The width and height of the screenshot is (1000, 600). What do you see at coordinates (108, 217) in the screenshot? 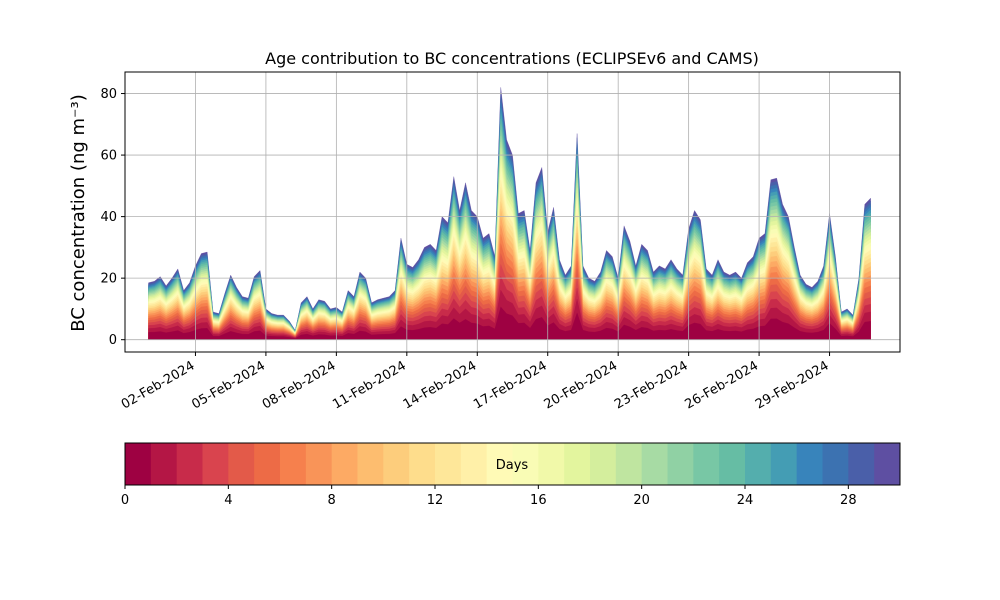
I see `y-tick-label: 40` at bounding box center [108, 217].